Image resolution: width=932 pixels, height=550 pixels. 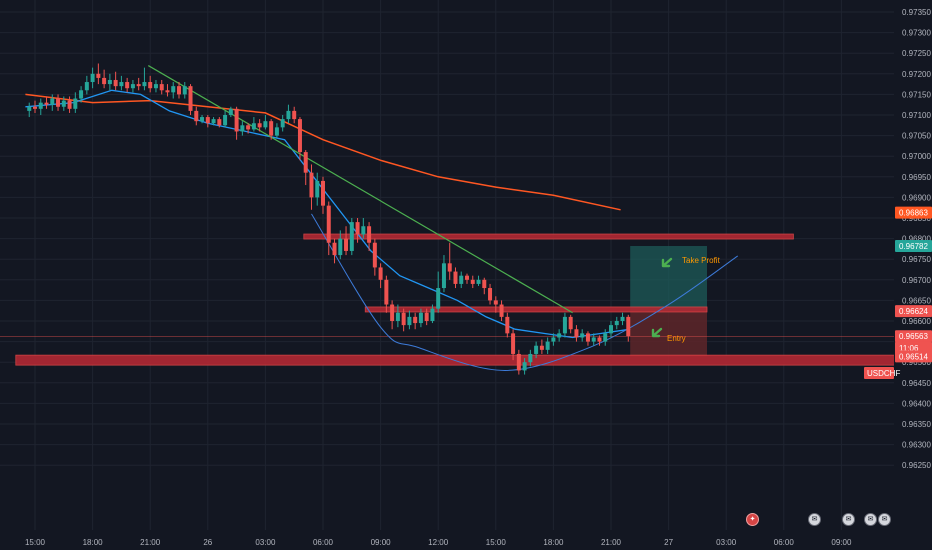 I want to click on price-tag-label: 0.96514, so click(x=913, y=356).